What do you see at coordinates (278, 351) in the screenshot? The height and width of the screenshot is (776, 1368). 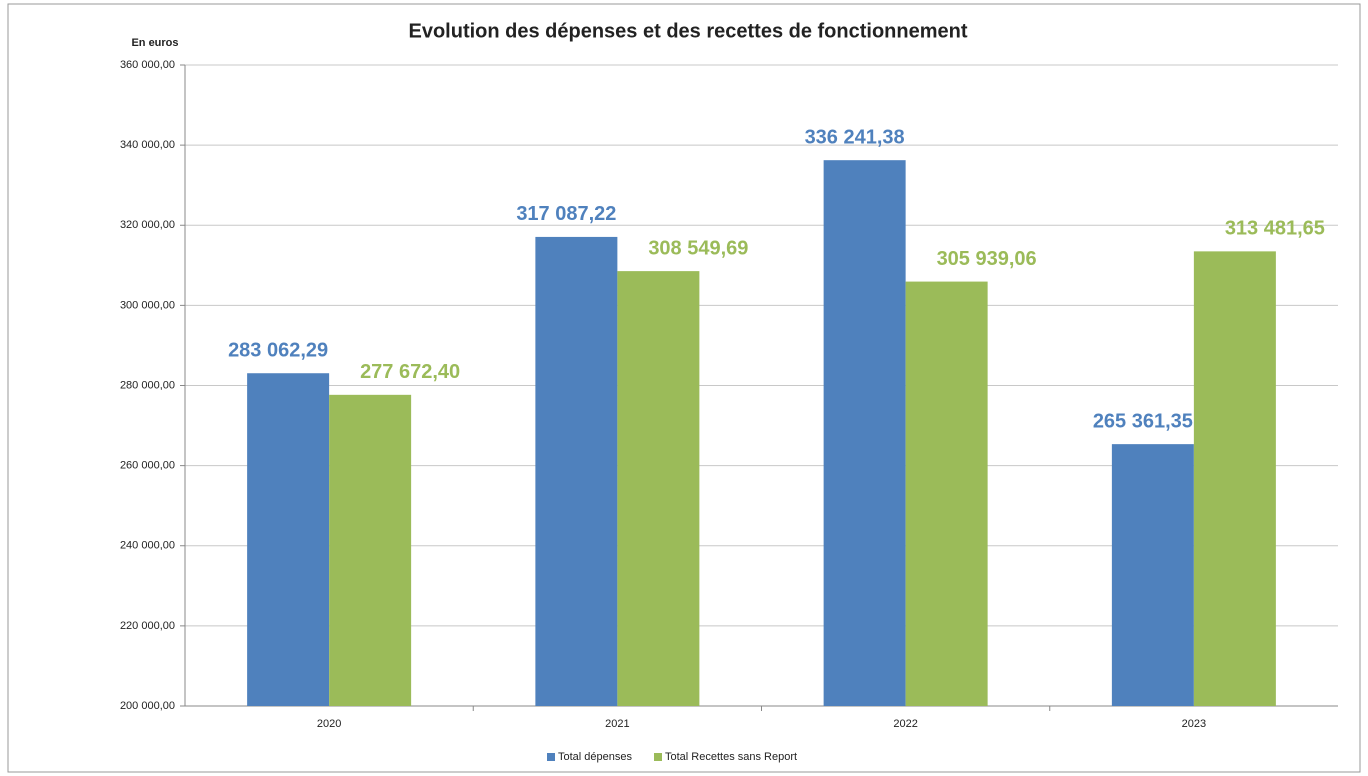 I see `value-label: 283 062,29` at bounding box center [278, 351].